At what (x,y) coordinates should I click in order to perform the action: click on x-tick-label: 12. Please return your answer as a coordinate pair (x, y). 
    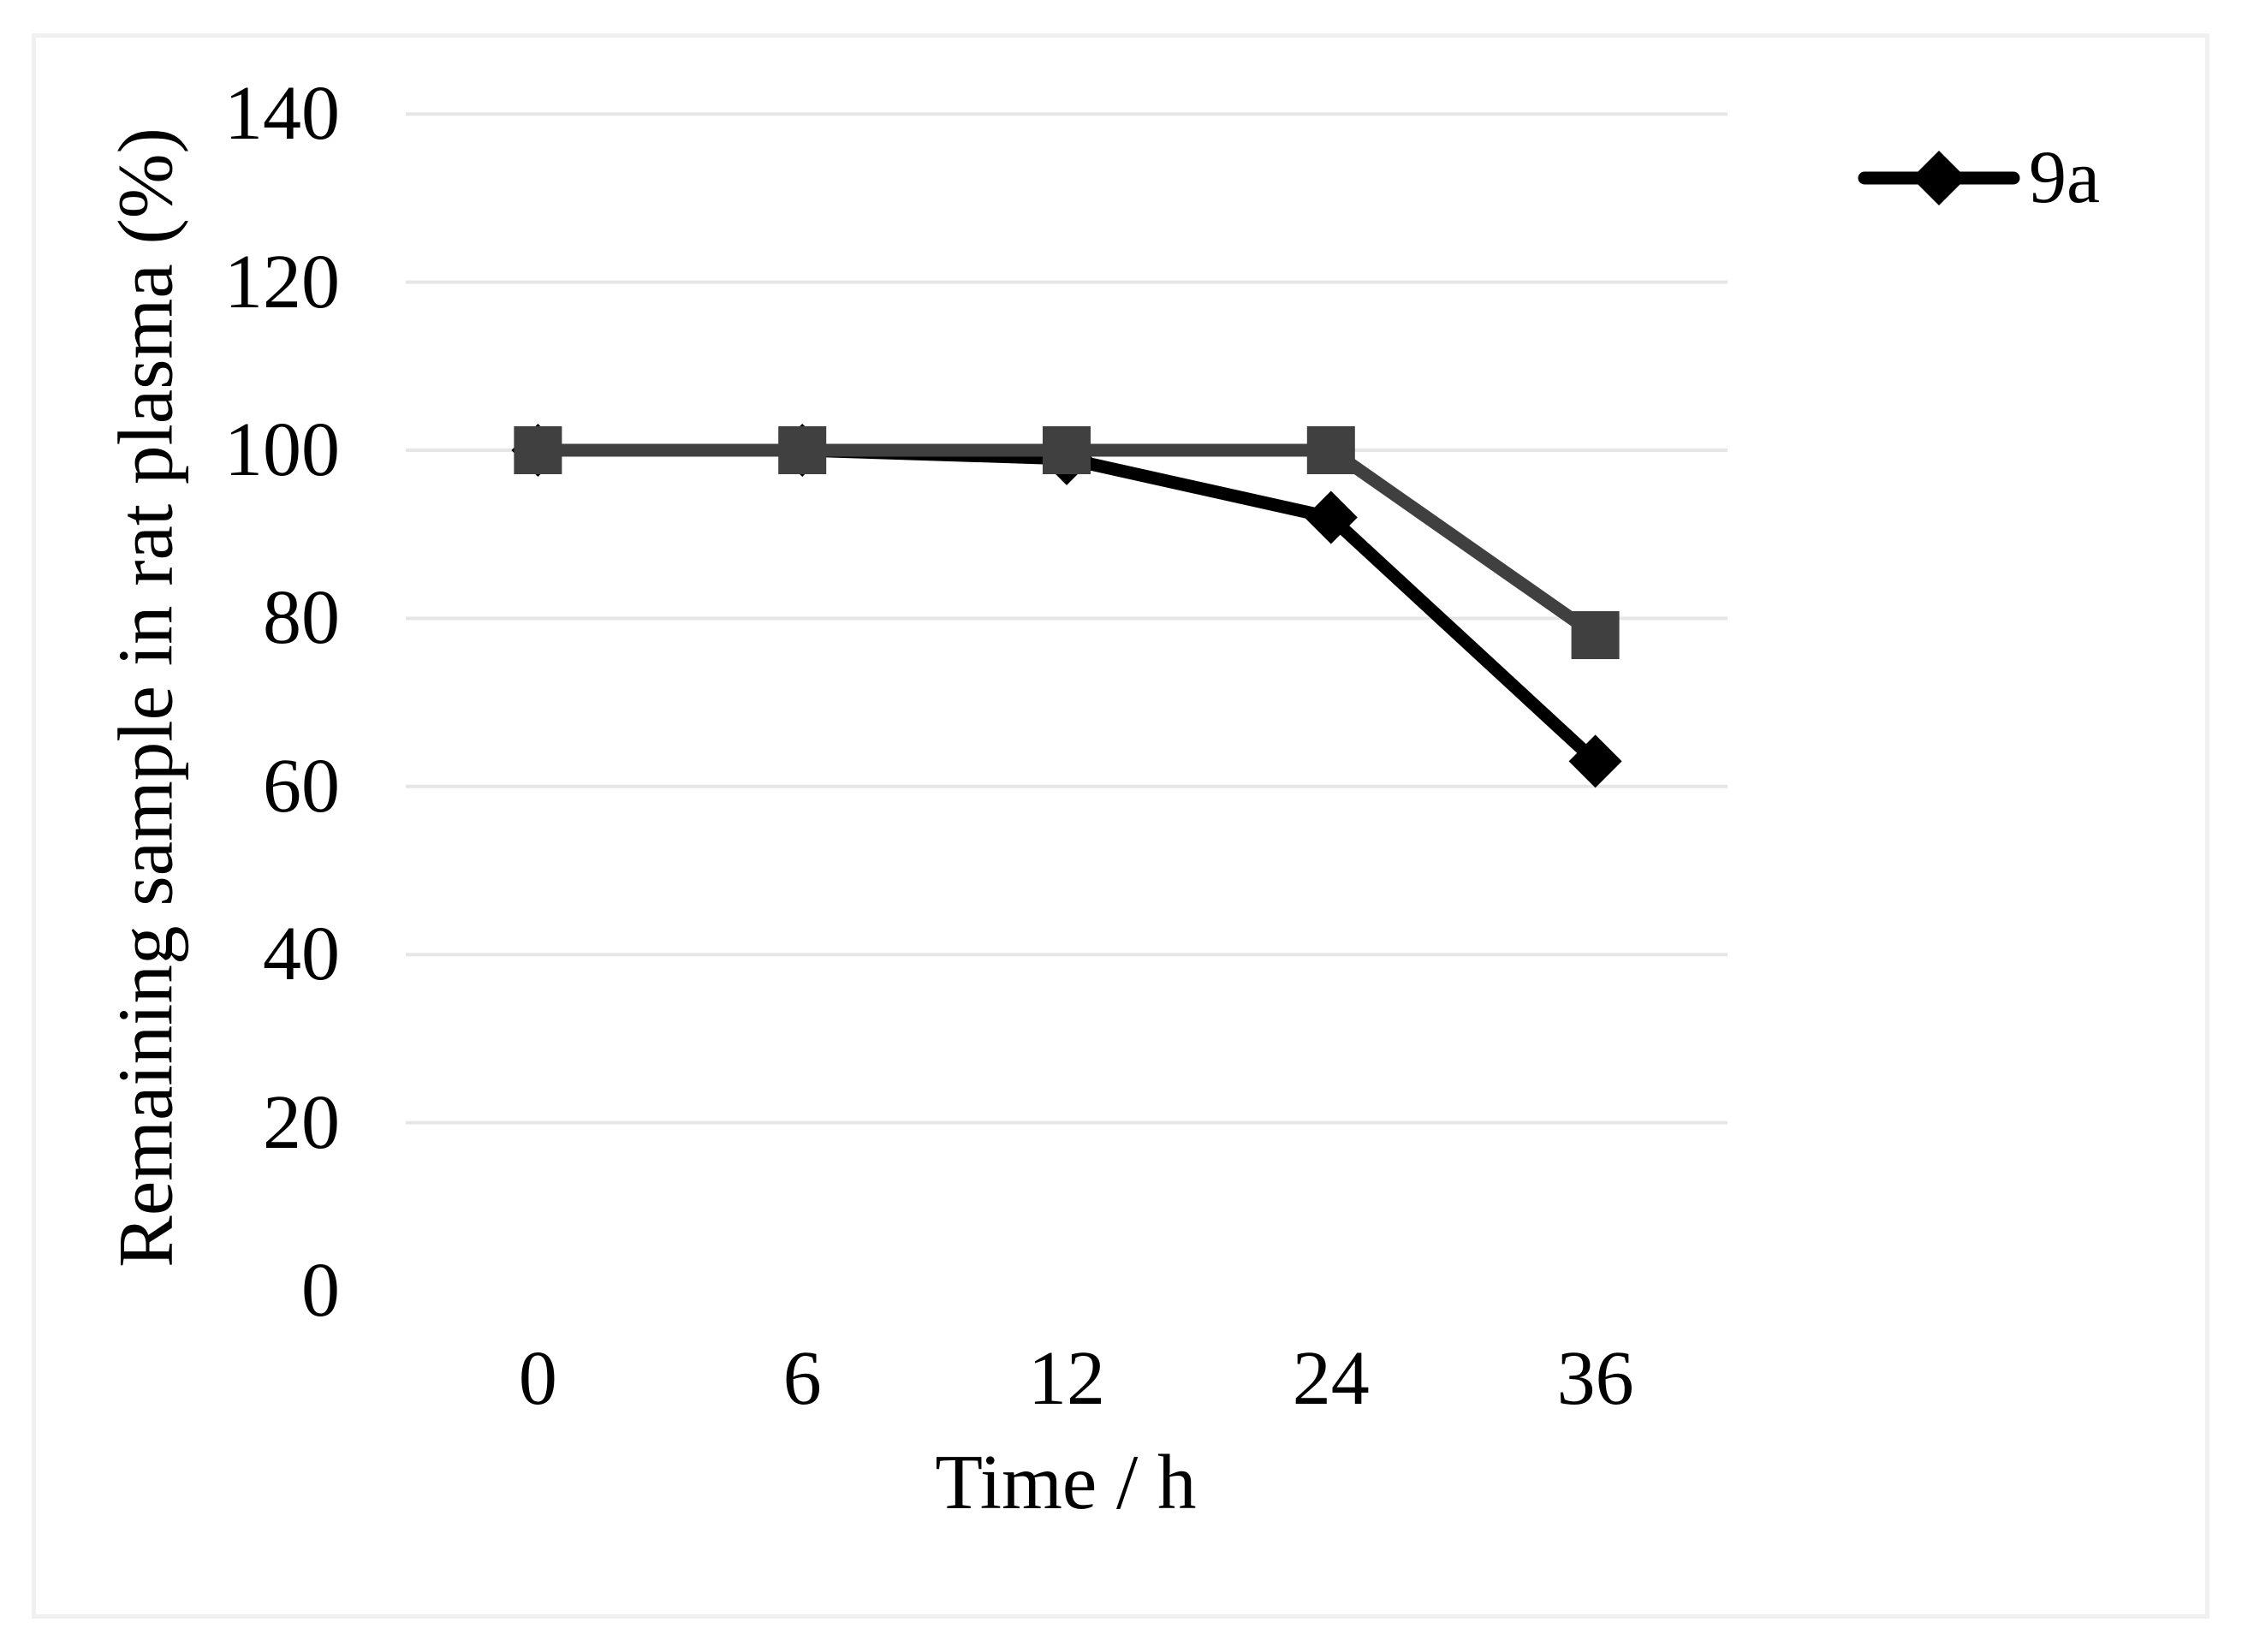
    Looking at the image, I should click on (1066, 1378).